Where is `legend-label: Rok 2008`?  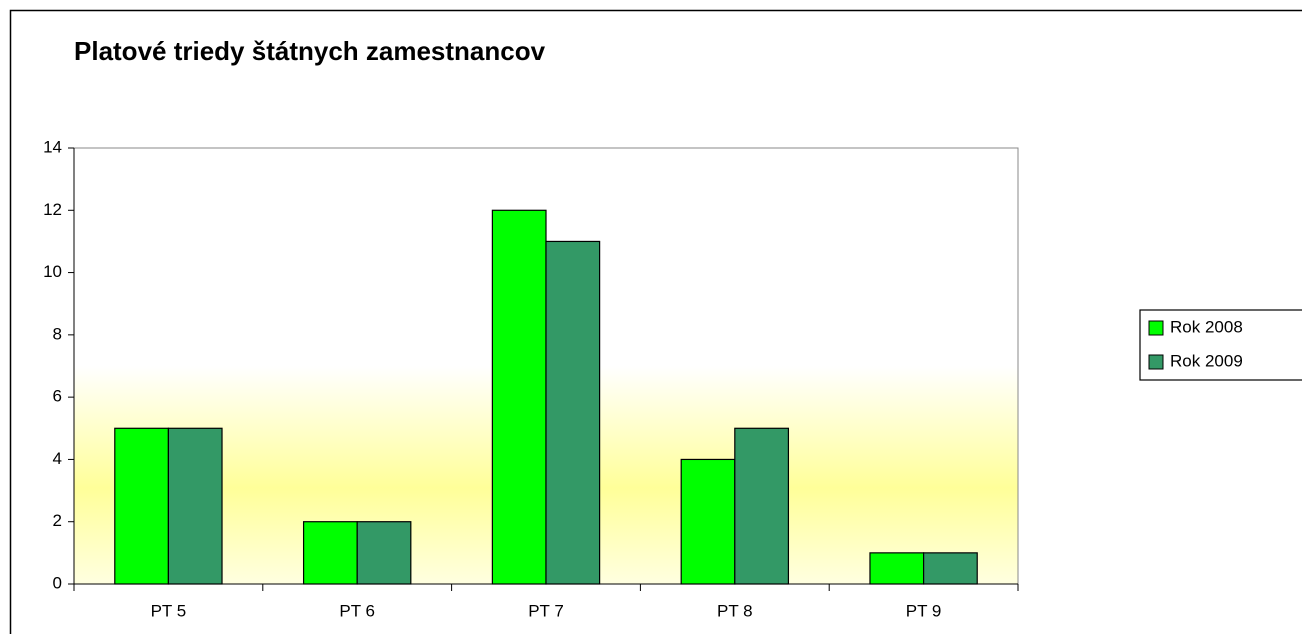
legend-label: Rok 2008 is located at coordinates (1206, 326).